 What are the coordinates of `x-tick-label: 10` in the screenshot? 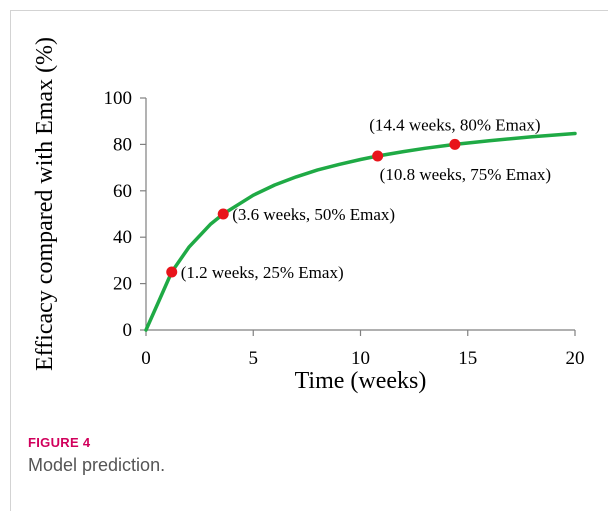 It's located at (360, 358).